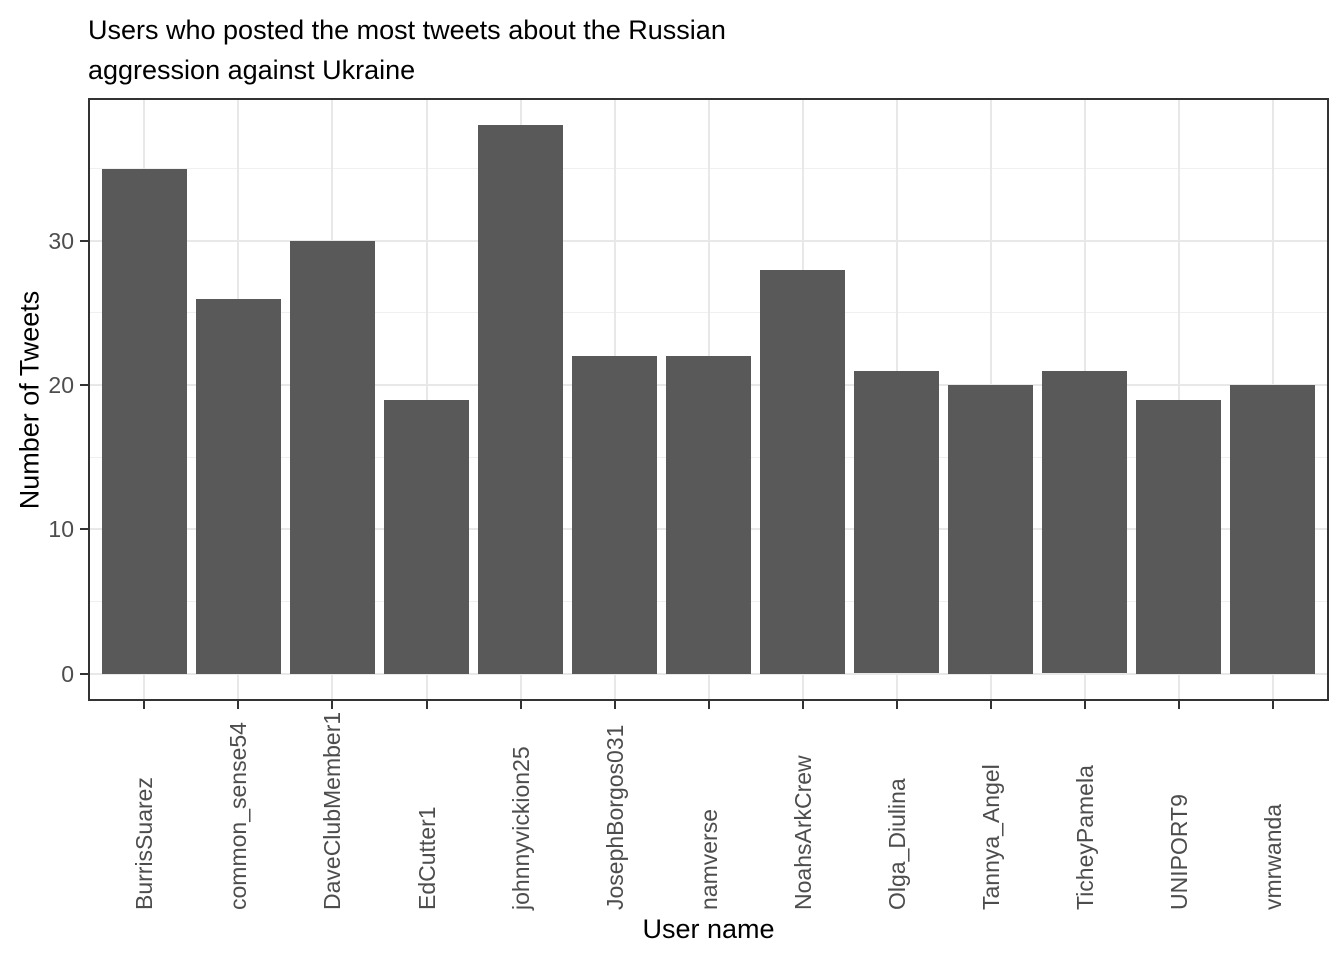  Describe the element at coordinates (896, 844) in the screenshot. I see `x-tick-label-Olga_Diulina: Olga_Diulina` at that location.